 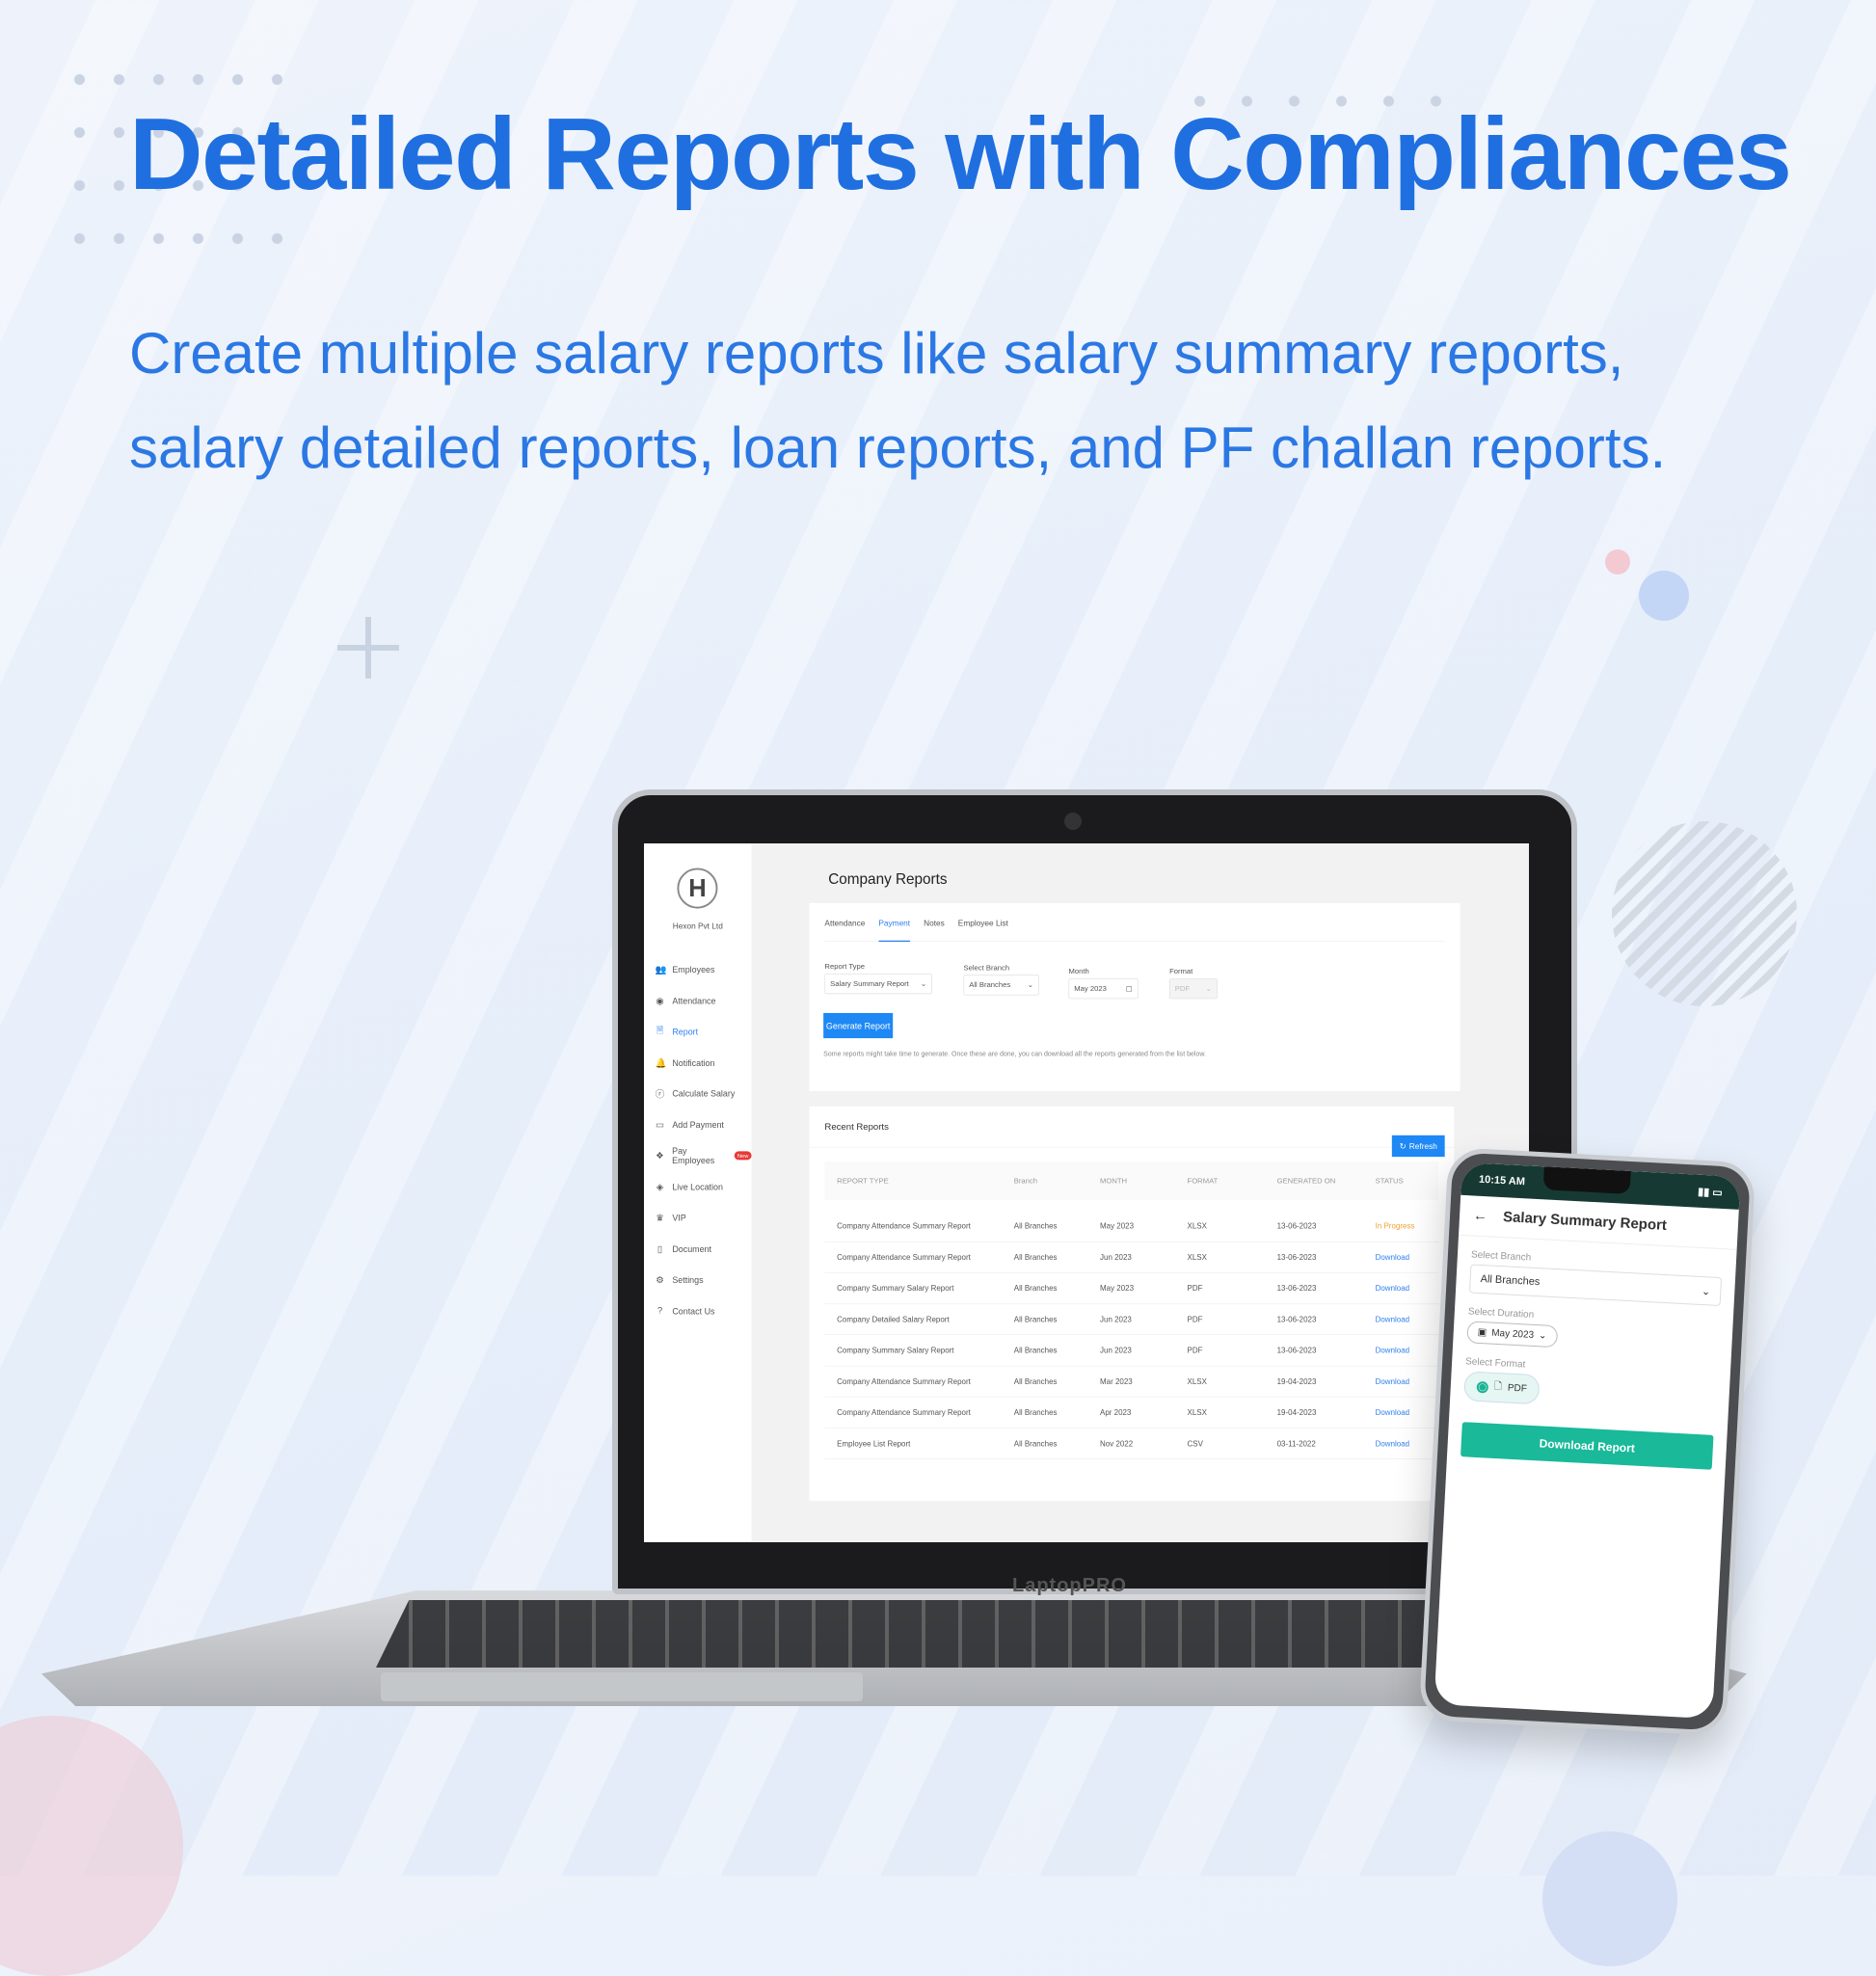 I want to click on tab-attendance: Attendance, so click(x=845, y=923).